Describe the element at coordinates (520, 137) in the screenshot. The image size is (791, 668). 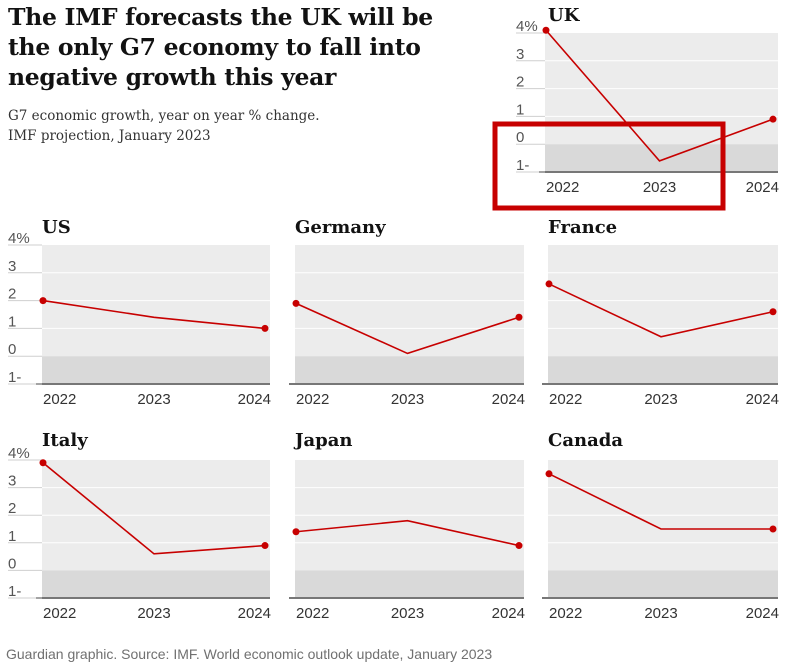
I see `uk-ytick-label: 0` at that location.